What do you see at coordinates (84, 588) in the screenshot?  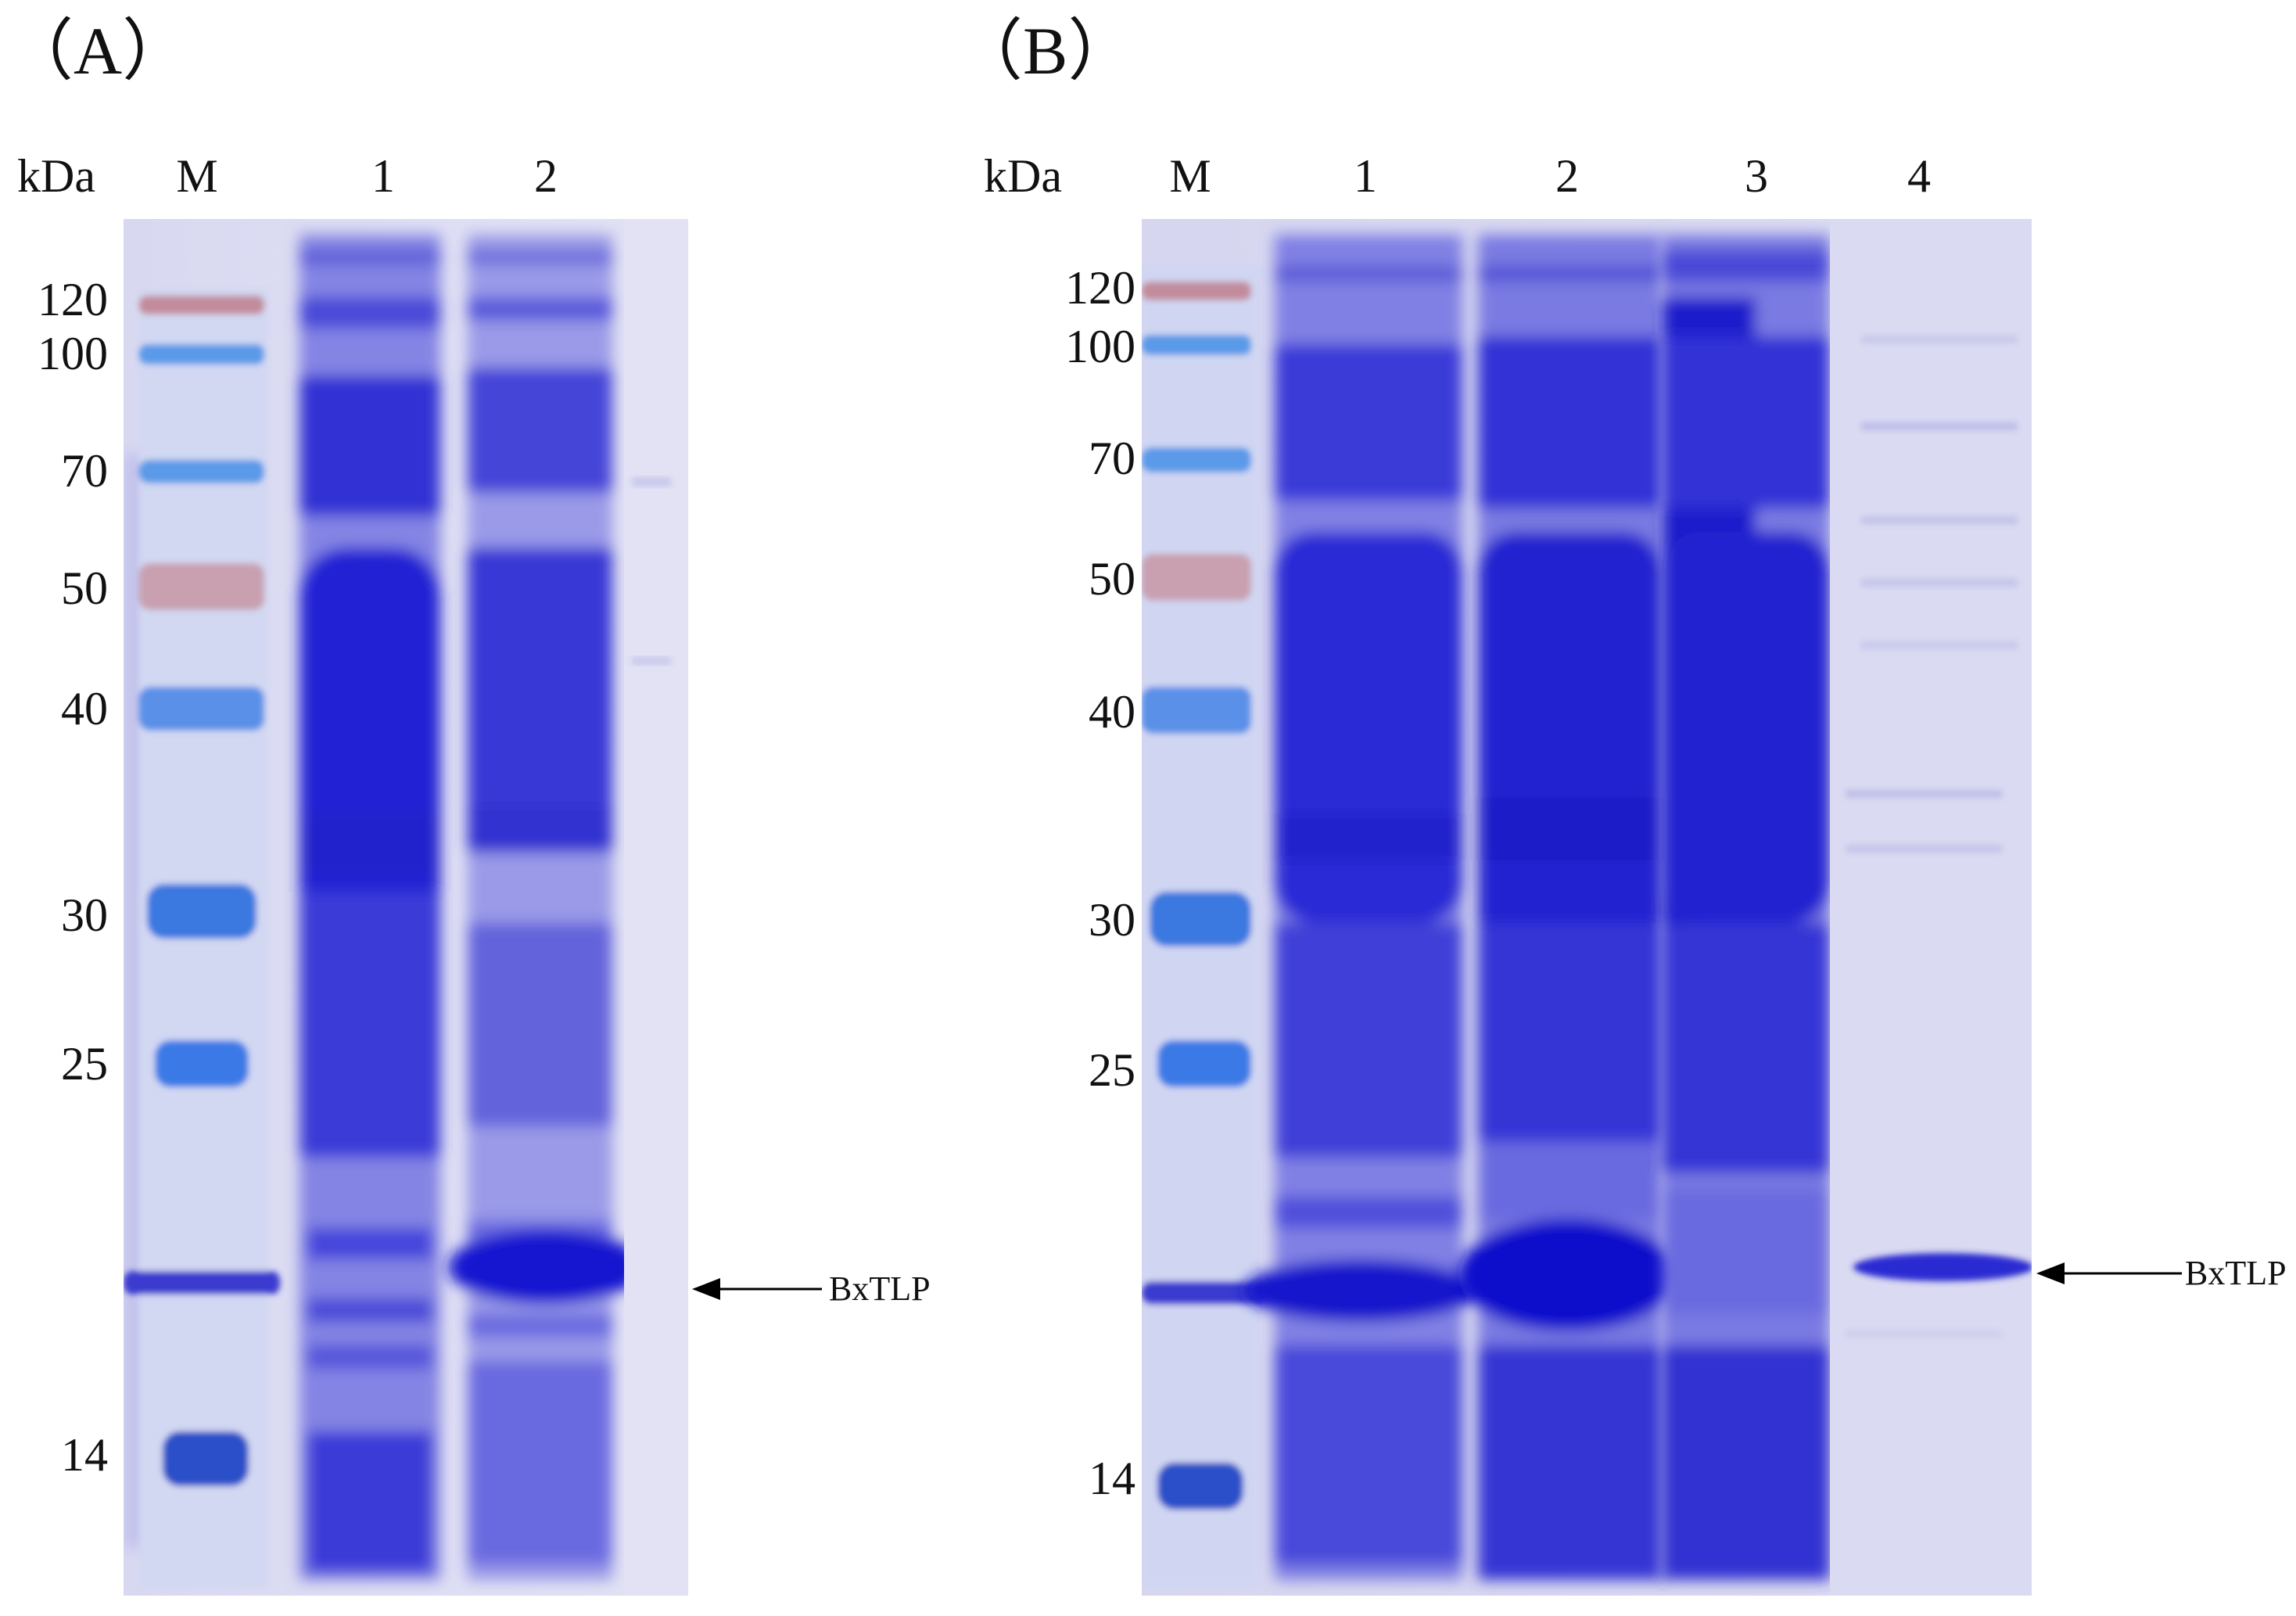 I see `panel-a-marker-50: 50` at bounding box center [84, 588].